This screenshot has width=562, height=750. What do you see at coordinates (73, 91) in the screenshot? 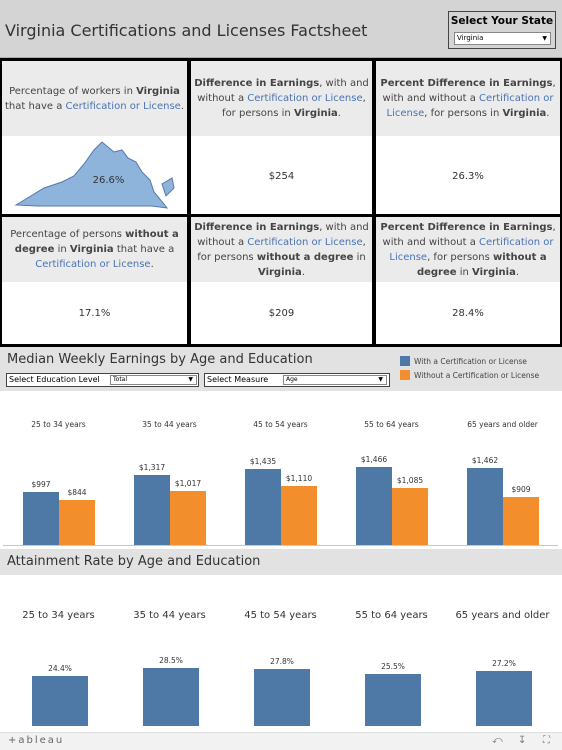
I see `description-fragment: Percentage of workers in` at bounding box center [73, 91].